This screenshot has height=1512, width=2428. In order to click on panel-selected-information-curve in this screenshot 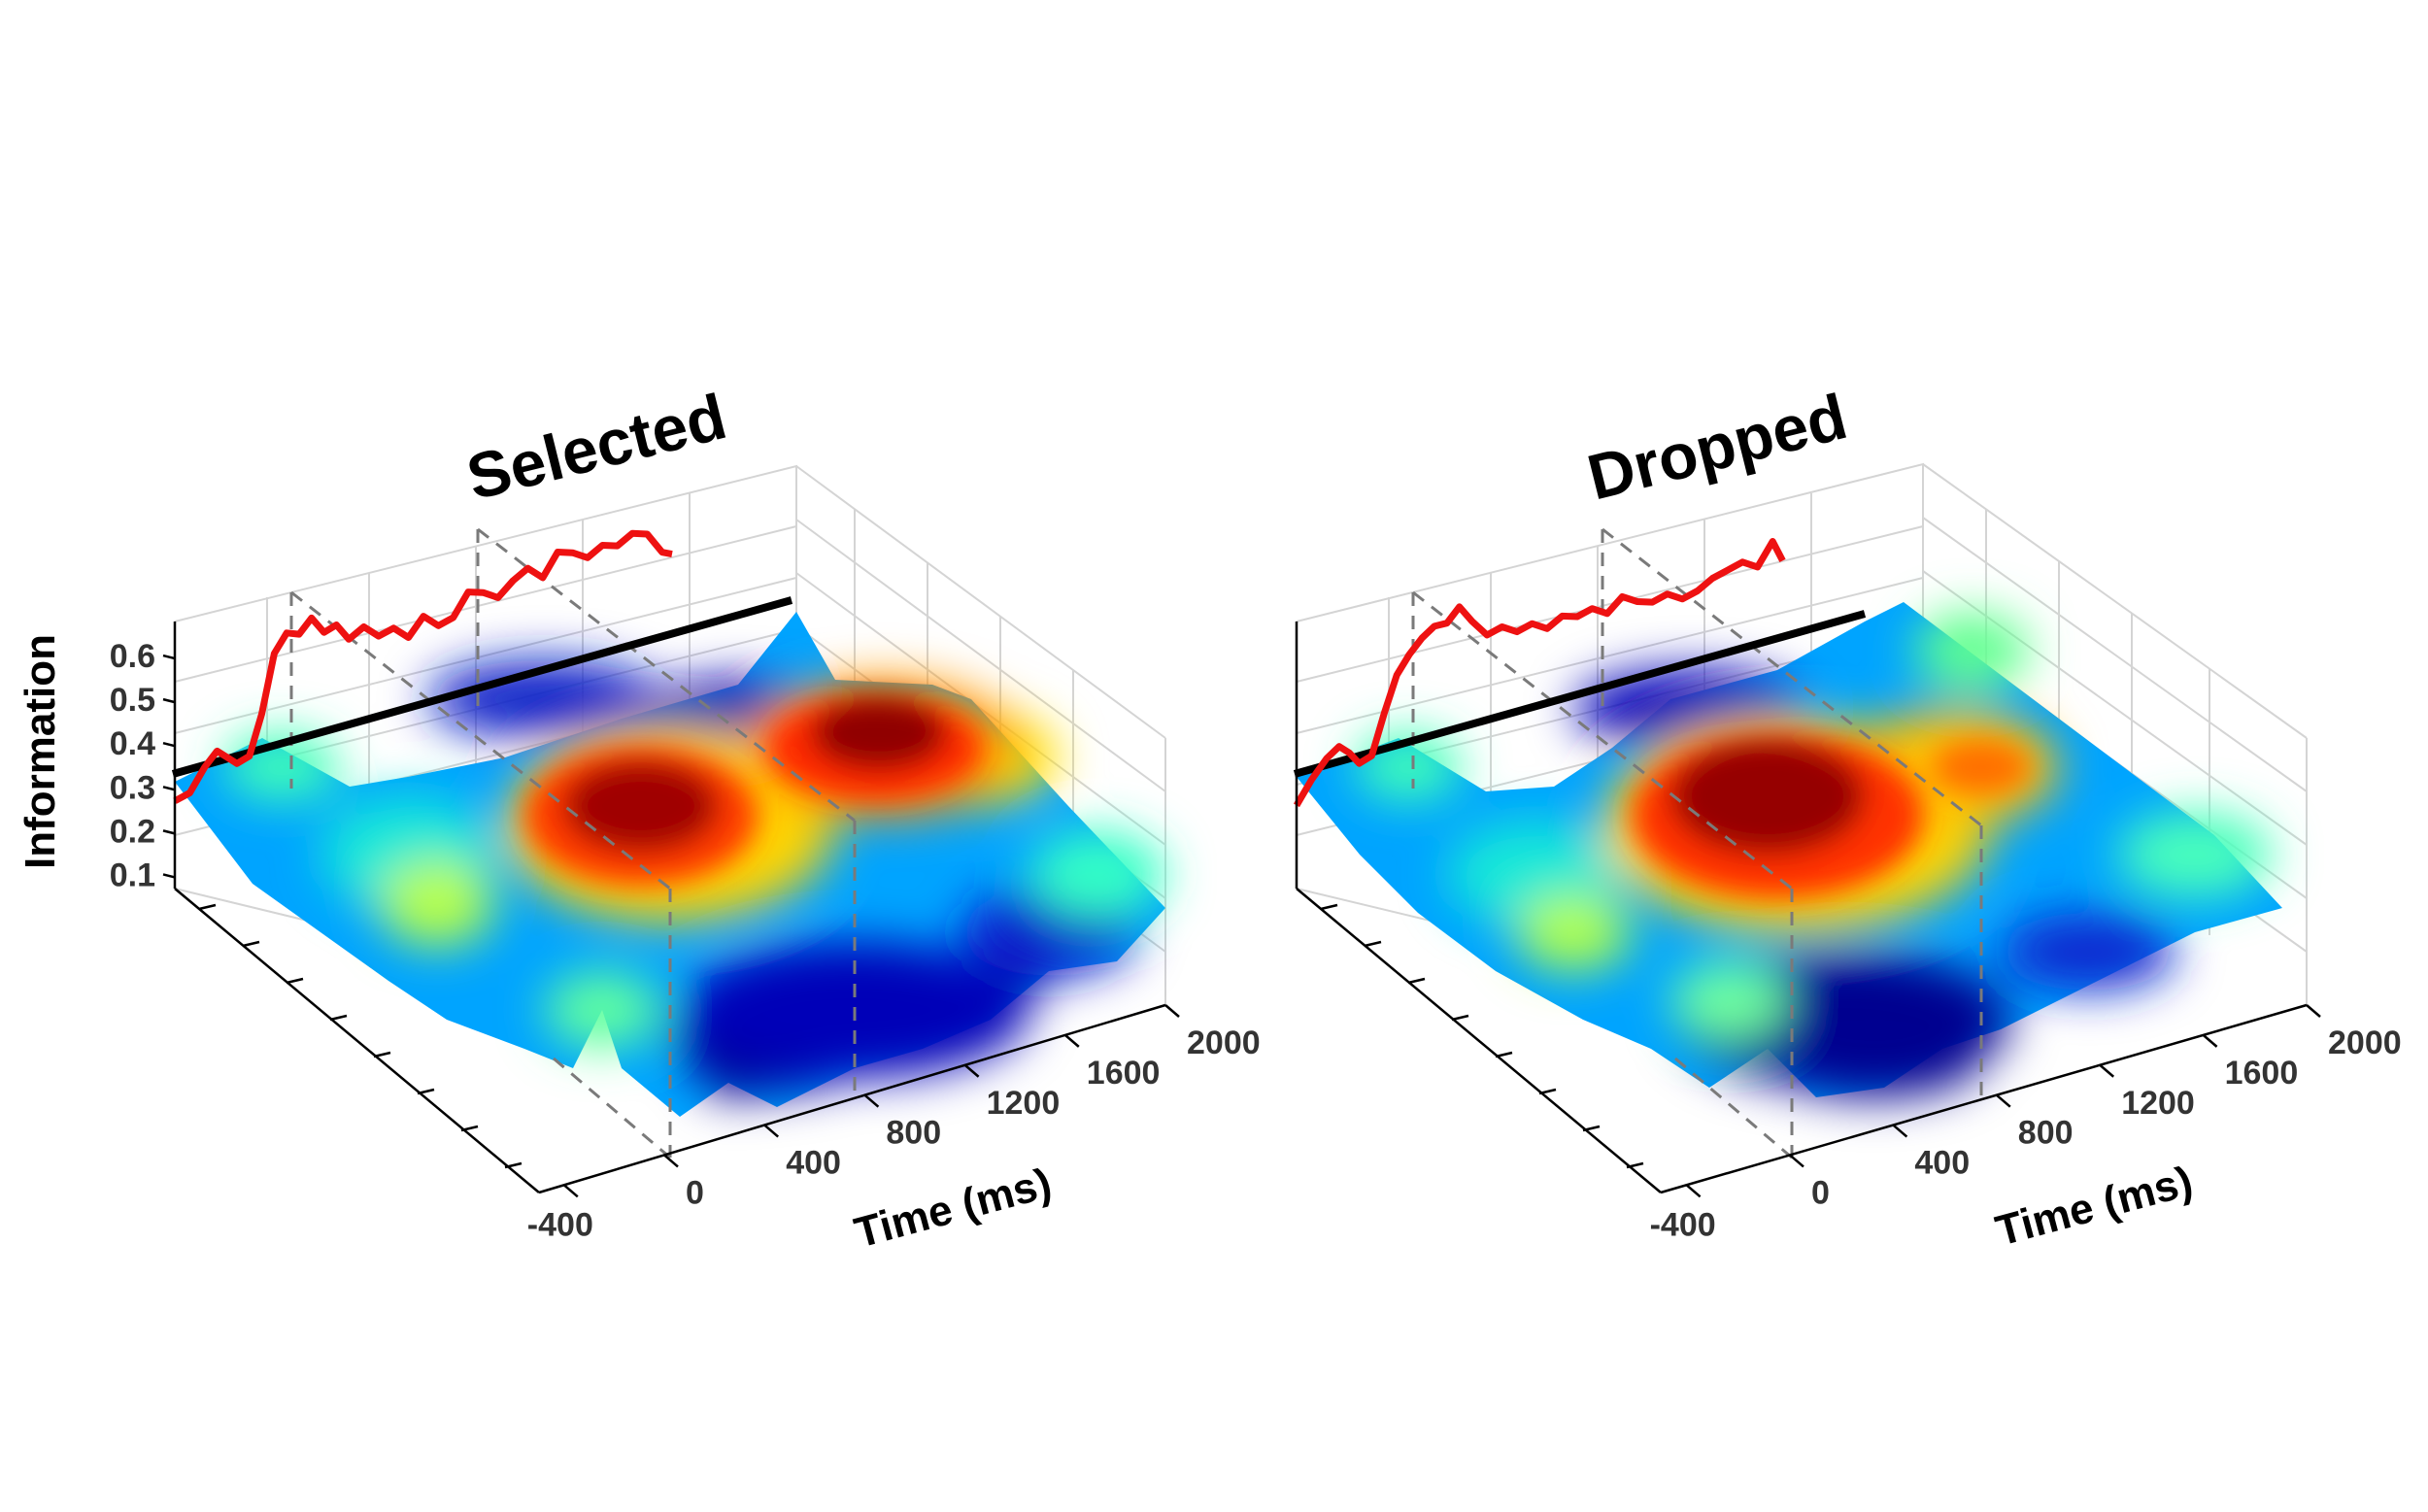, I will do `click(423, 666)`.